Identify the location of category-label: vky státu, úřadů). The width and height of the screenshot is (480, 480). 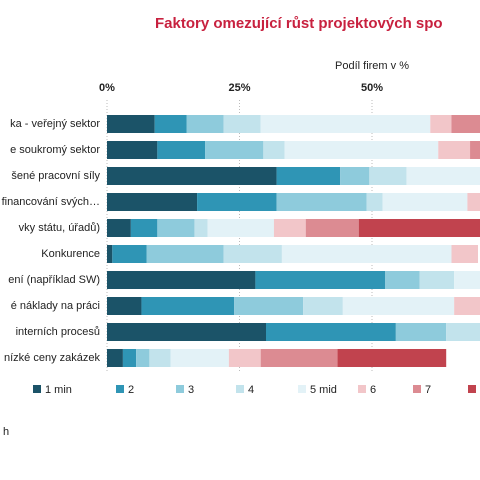
(59, 228).